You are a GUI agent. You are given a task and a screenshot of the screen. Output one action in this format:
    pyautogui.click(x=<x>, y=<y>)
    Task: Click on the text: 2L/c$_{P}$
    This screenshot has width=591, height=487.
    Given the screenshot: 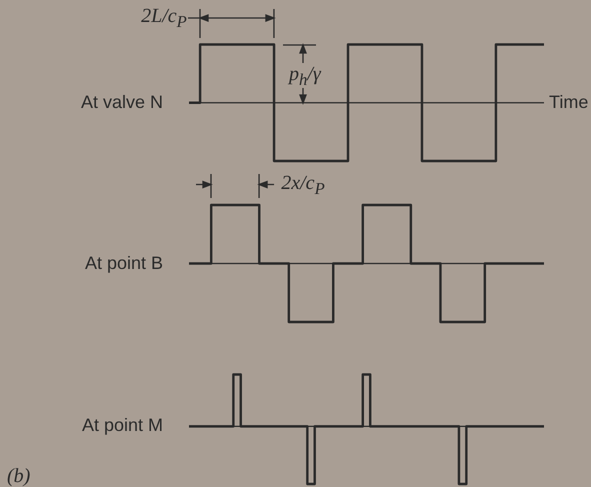 What is the action you would take?
    pyautogui.click(x=164, y=18)
    